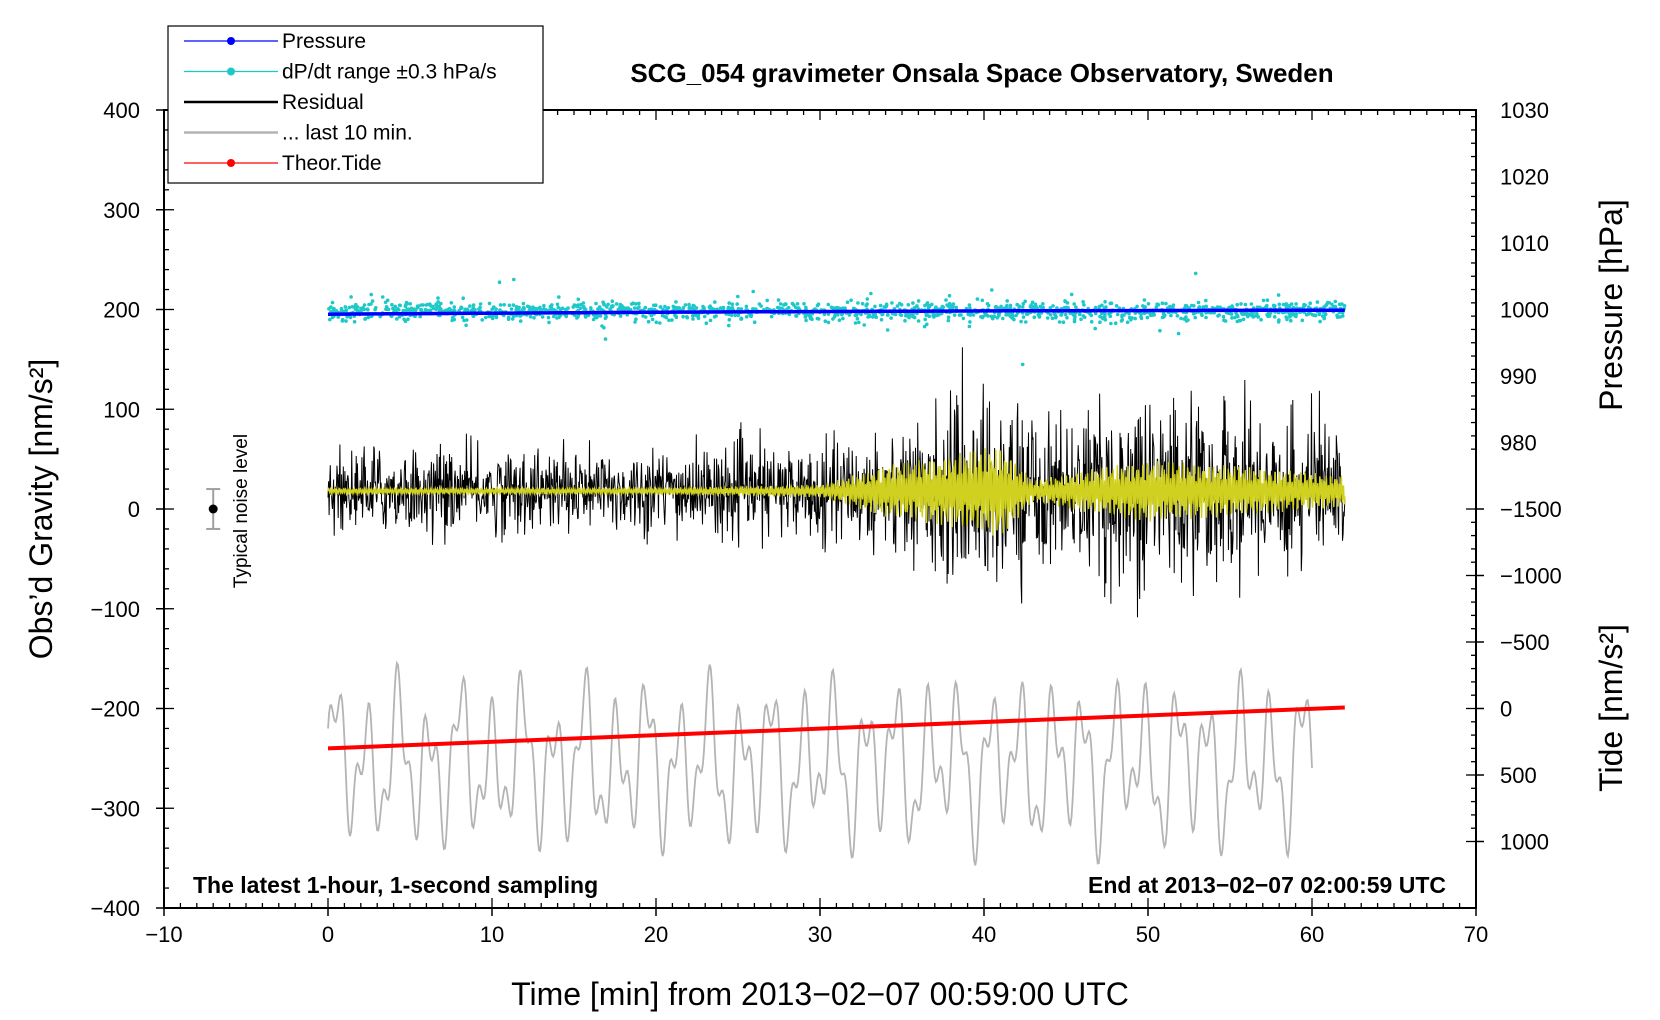  I want to click on tide-tick-label: −1000, so click(1531, 576).